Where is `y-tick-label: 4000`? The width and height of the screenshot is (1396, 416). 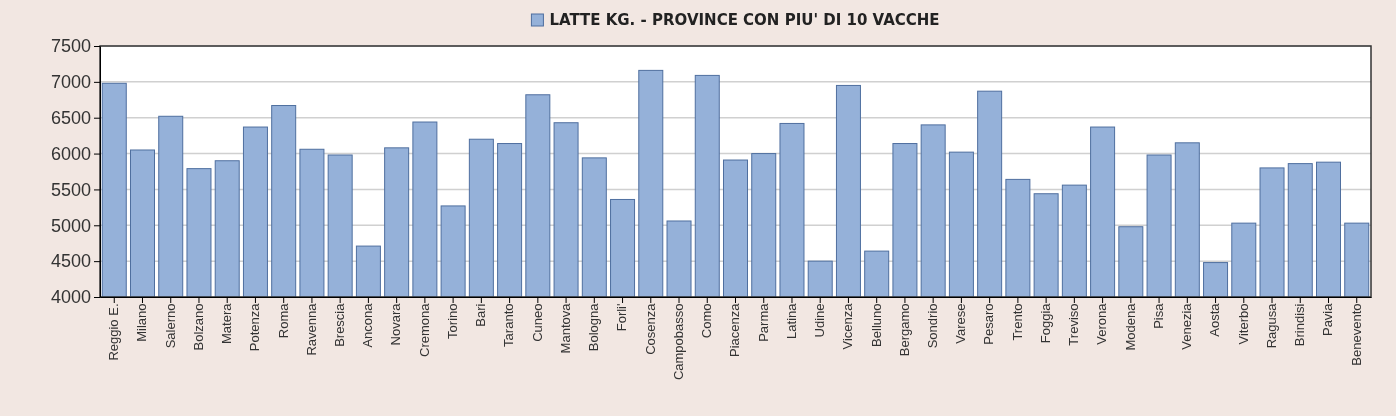 y-tick-label: 4000 is located at coordinates (70, 297).